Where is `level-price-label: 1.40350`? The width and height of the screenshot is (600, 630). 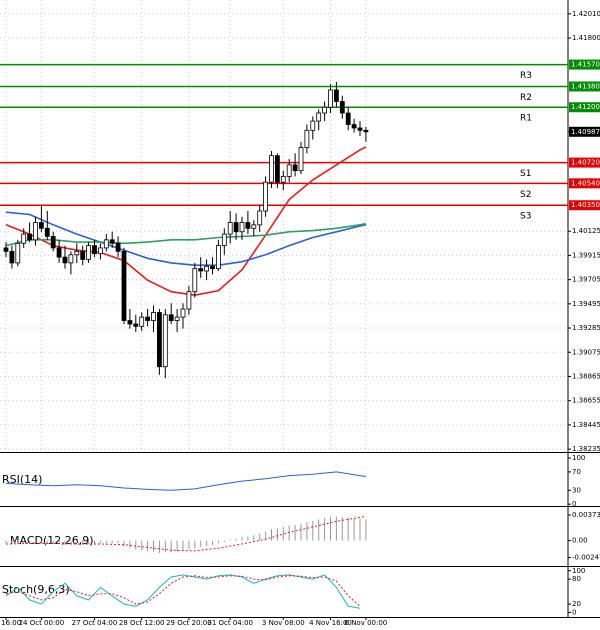
level-price-label: 1.40350 is located at coordinates (585, 205).